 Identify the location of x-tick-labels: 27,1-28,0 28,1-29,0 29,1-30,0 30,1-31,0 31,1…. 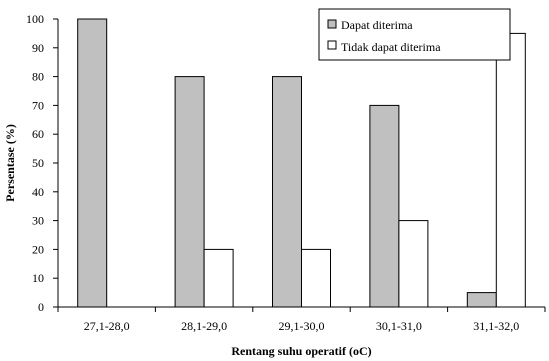
(302, 326).